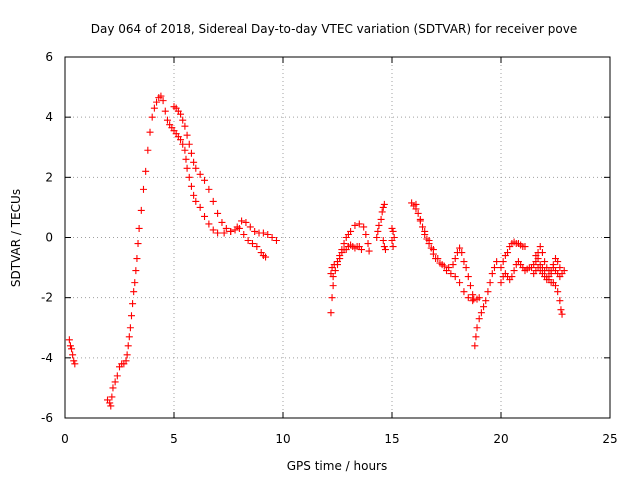 This screenshot has width=640, height=480. I want to click on series-arc6, so click(381, 227).